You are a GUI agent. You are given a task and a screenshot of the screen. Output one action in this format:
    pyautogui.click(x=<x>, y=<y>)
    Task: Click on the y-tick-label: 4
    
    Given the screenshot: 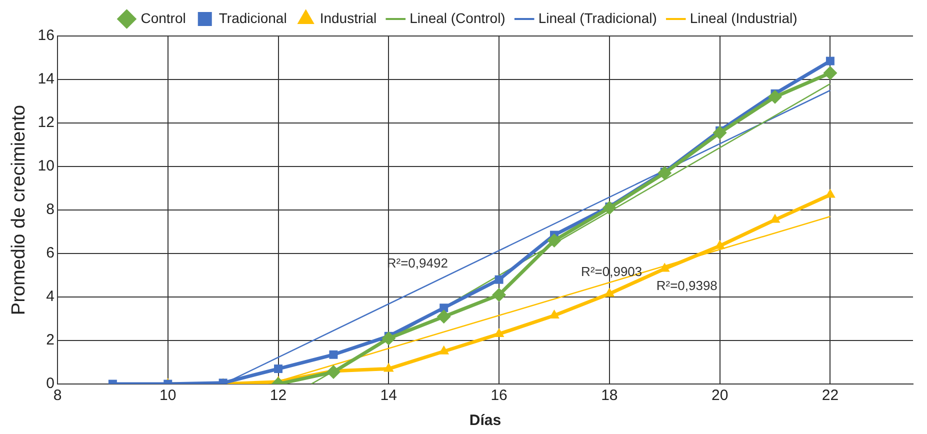 What is the action you would take?
    pyautogui.click(x=50, y=297)
    